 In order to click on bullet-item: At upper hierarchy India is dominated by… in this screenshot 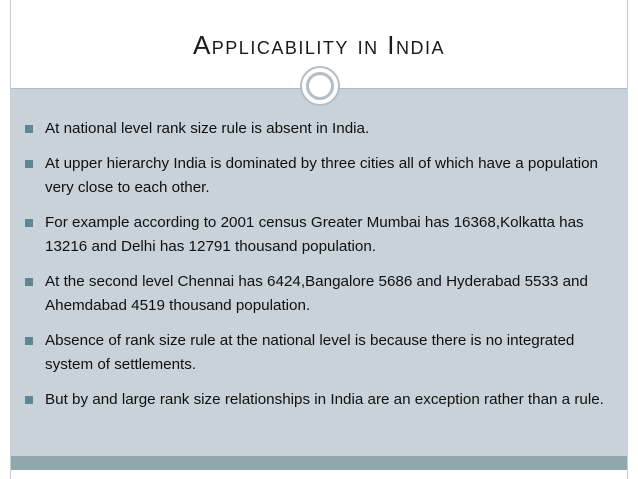, I will do `click(319, 176)`.